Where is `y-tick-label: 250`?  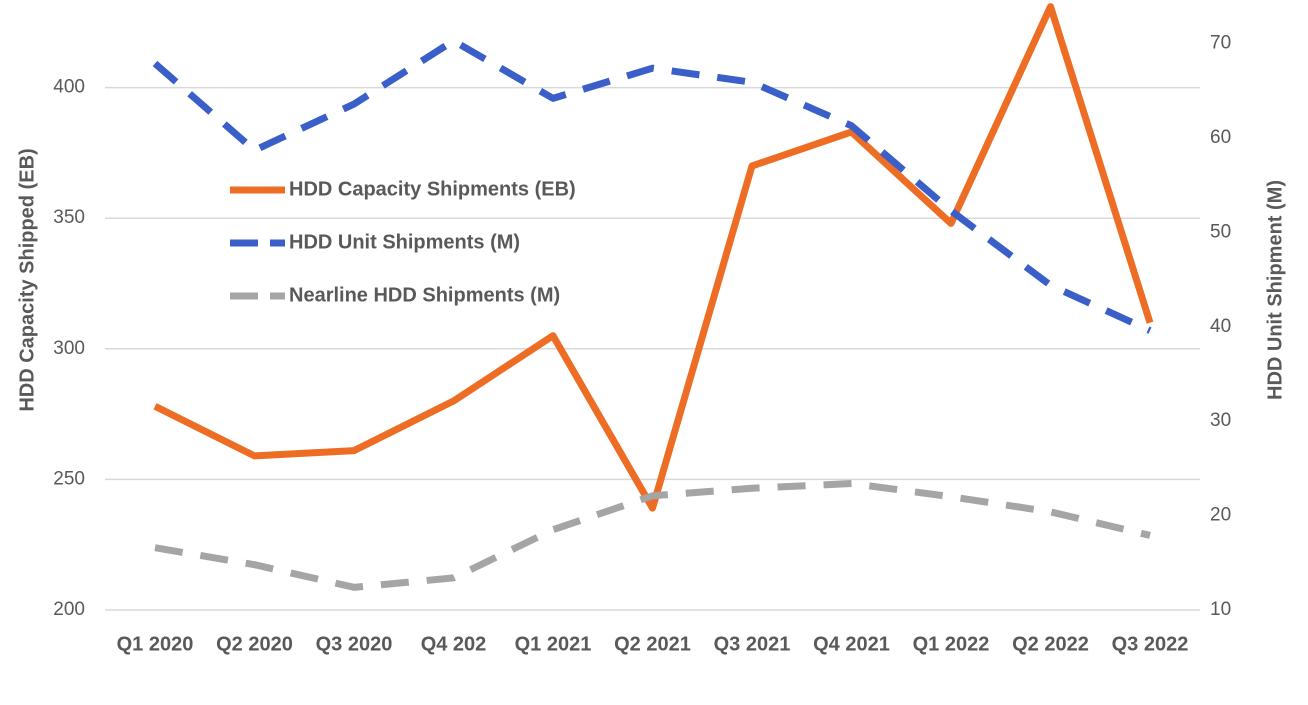
y-tick-label: 250 is located at coordinates (69, 478).